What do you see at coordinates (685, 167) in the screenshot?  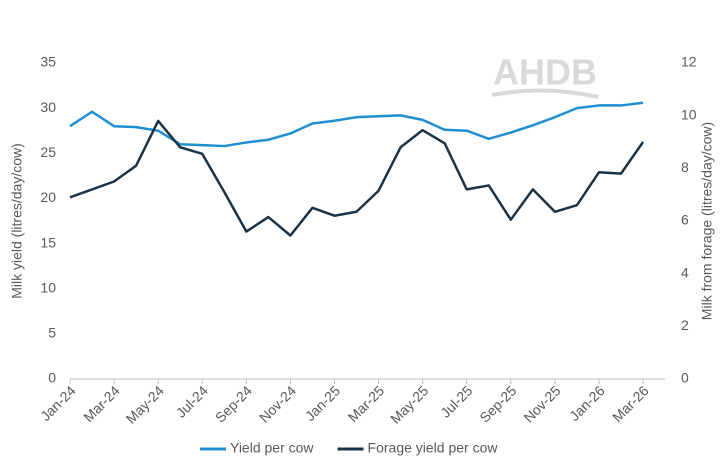 I see `y2-tick-label: 8` at bounding box center [685, 167].